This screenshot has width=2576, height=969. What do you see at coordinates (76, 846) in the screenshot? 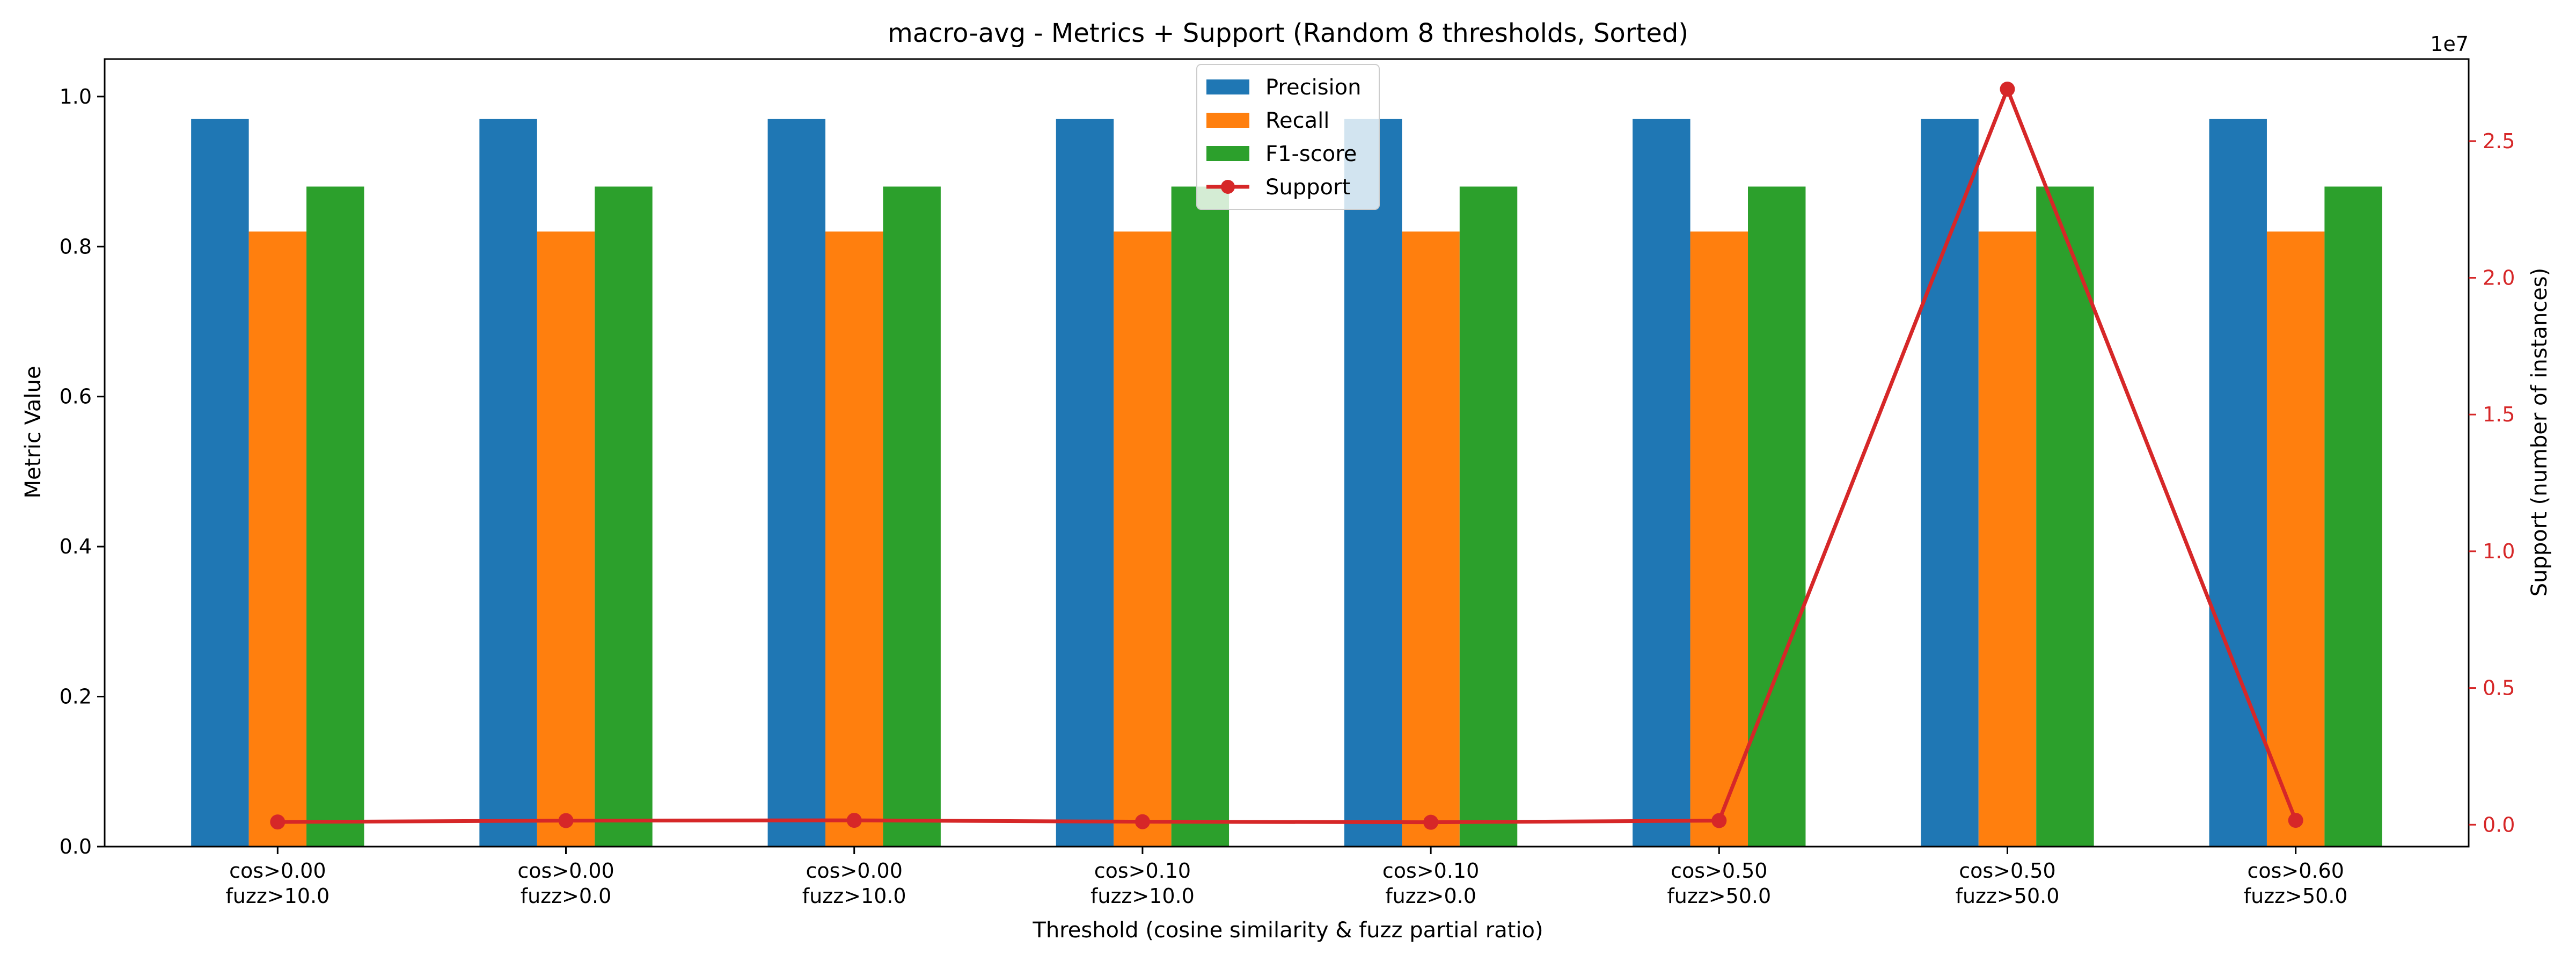
I see `y-tick-label: 0.0` at bounding box center [76, 846].